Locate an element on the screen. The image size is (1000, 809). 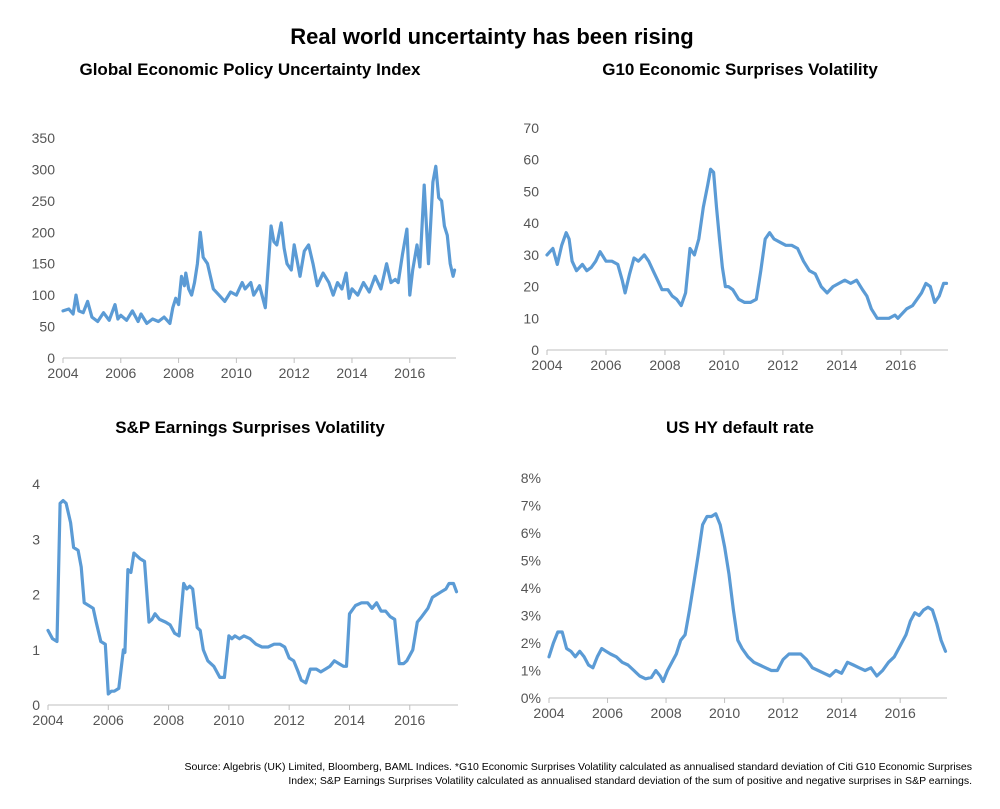
y-tick-label: 30 is located at coordinates (531, 255).